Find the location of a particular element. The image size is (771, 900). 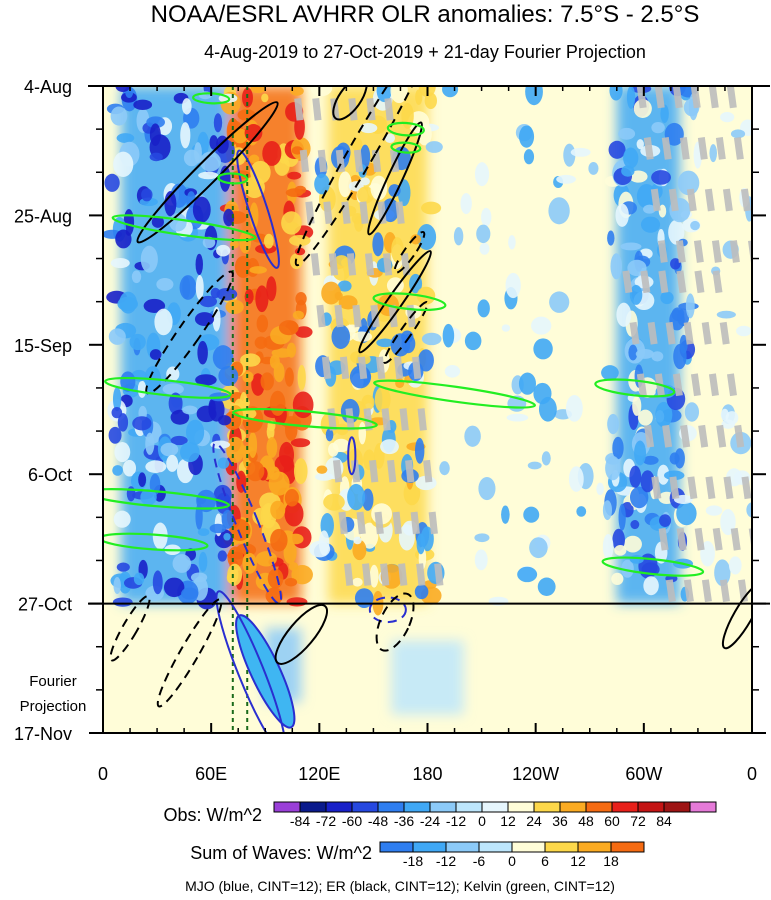

legend-waves: -18 -12 -6 0 6 12 18 is located at coordinates (512, 855).